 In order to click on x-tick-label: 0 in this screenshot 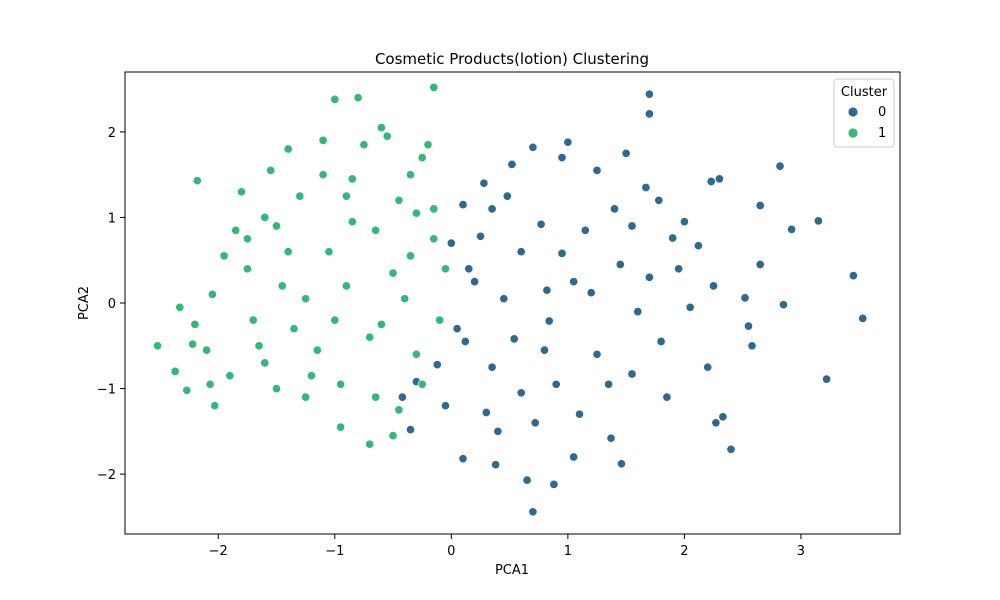, I will do `click(451, 551)`.